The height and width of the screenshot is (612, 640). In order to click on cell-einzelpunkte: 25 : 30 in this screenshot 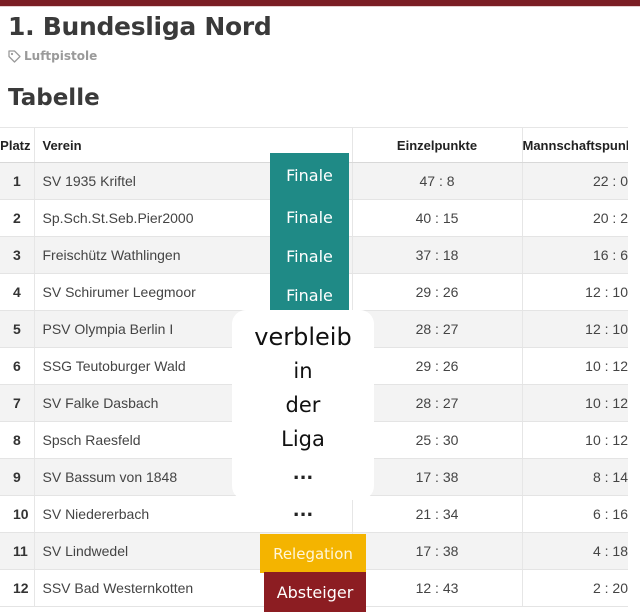, I will do `click(436, 440)`.